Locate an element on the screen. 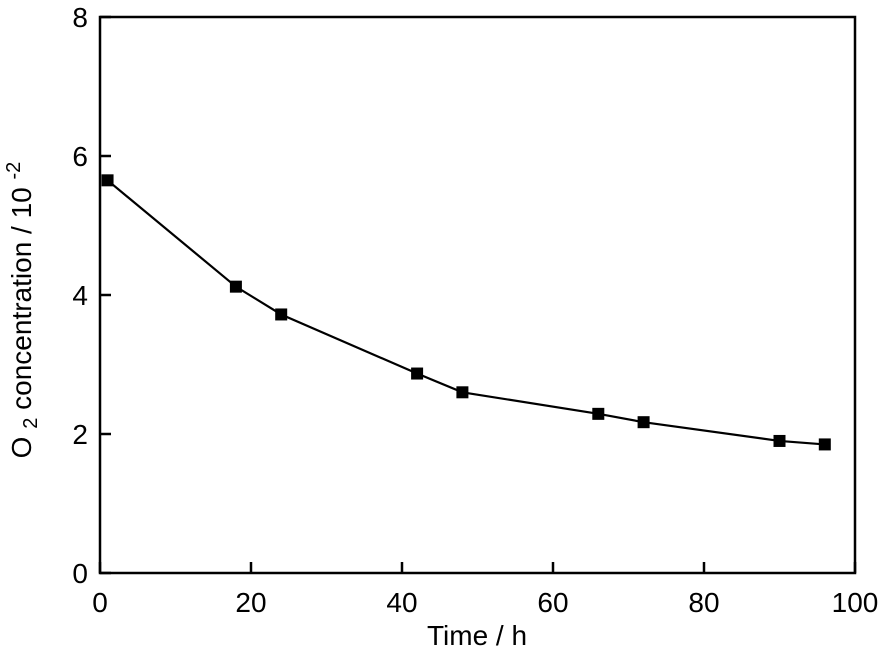  x-axis-tick-label: 0 is located at coordinates (100, 602).